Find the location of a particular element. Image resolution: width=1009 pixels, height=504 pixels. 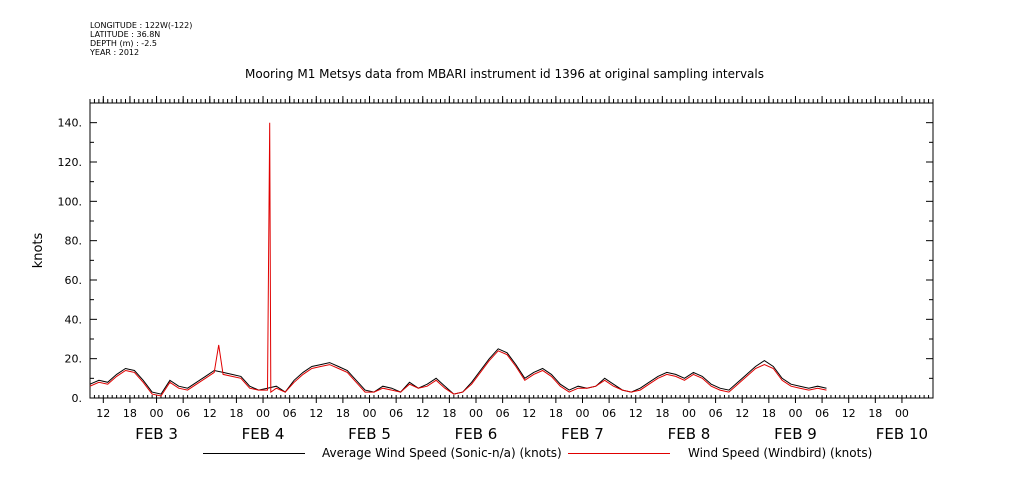

x-day-label: FEB 10 is located at coordinates (902, 434).